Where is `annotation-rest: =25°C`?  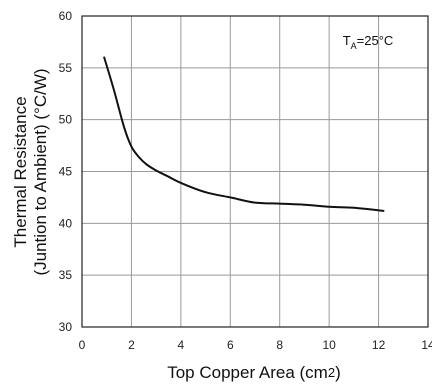 annotation-rest: =25°C is located at coordinates (375, 40).